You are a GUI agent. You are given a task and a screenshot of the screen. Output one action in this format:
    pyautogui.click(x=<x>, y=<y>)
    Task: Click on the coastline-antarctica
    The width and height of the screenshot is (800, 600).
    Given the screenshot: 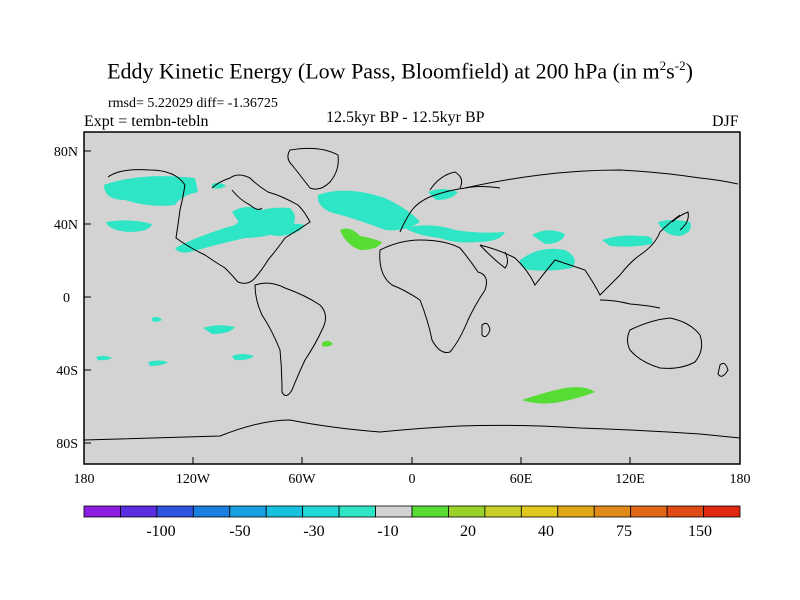 What is the action you would take?
    pyautogui.click(x=412, y=430)
    